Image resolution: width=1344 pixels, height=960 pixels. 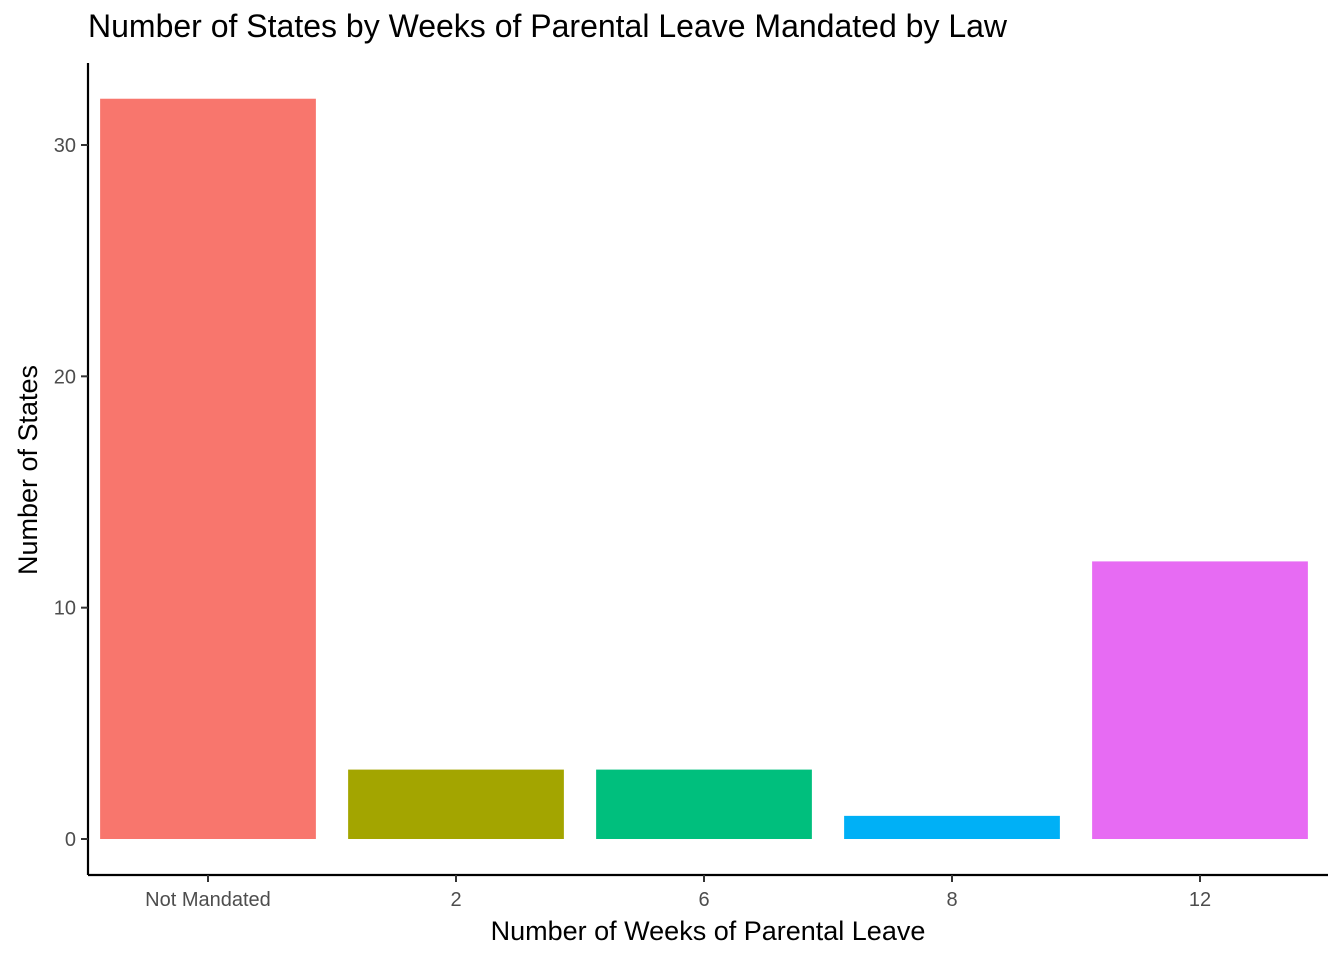 I want to click on x-tick-label: Not Mandated, so click(x=208, y=900).